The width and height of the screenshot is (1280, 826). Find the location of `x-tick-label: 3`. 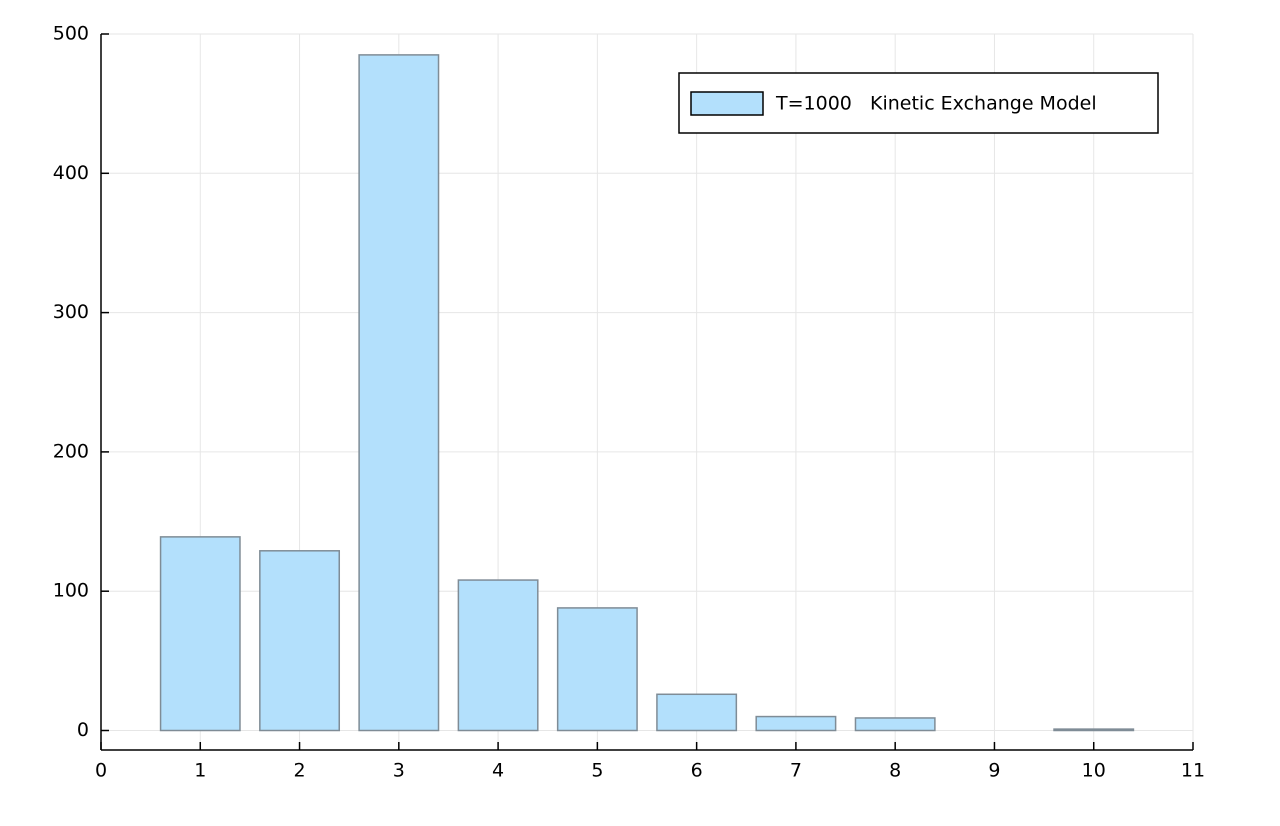

x-tick-label: 3 is located at coordinates (399, 771).